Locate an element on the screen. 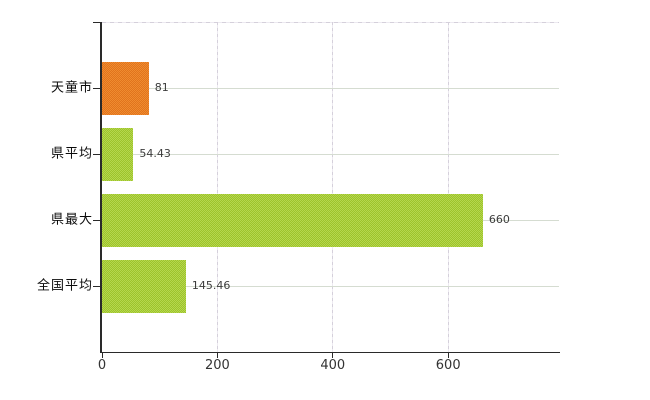 The image size is (650, 400). value-label: 660 is located at coordinates (499, 219).